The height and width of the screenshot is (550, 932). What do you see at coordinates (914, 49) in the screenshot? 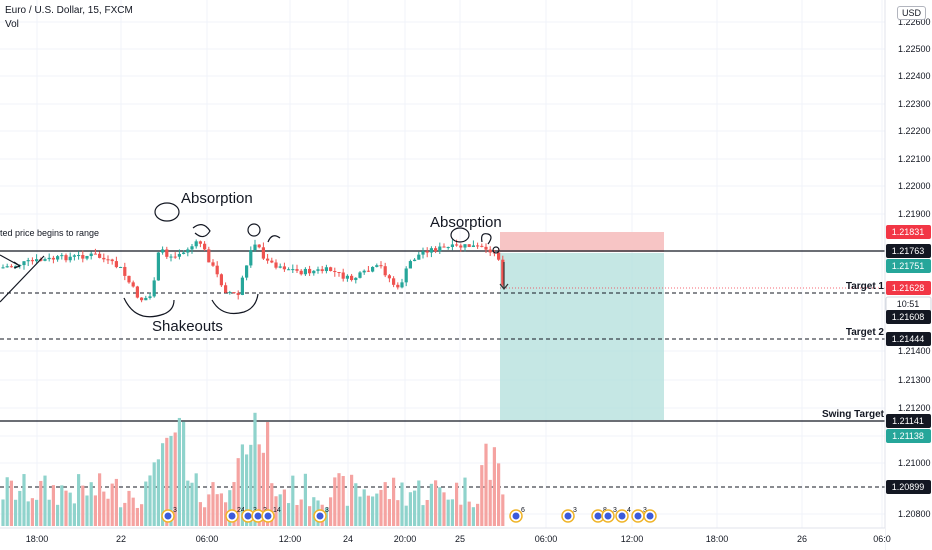
I see `price-tick-label: 1.22500` at bounding box center [914, 49].